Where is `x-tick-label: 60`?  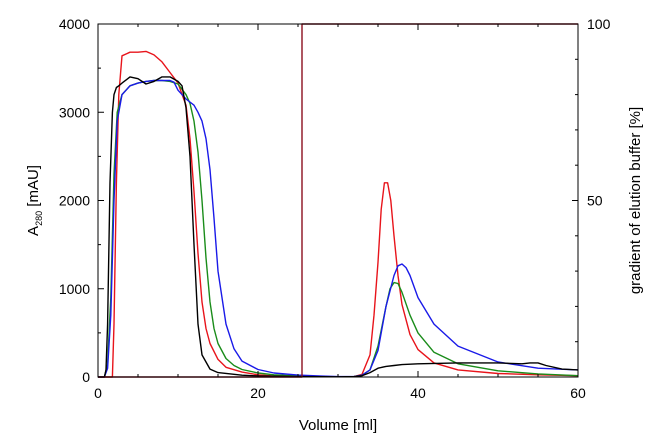 x-tick-label: 60 is located at coordinates (578, 393).